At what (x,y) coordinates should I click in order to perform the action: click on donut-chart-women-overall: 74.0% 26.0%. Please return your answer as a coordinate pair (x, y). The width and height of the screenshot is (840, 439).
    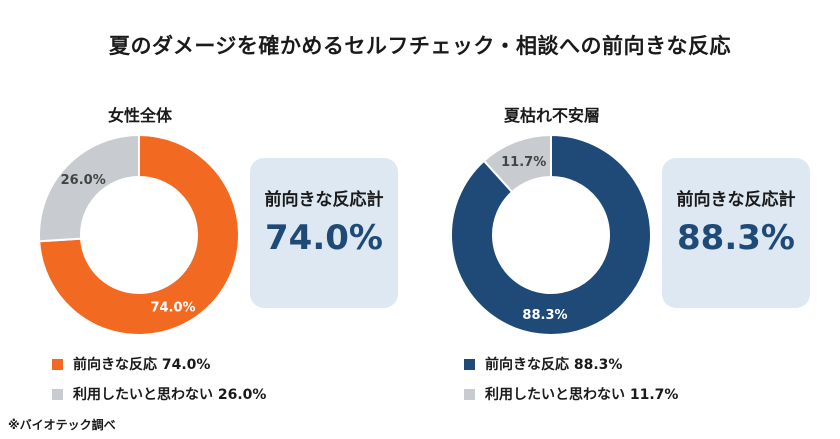
    Looking at the image, I should click on (139, 234).